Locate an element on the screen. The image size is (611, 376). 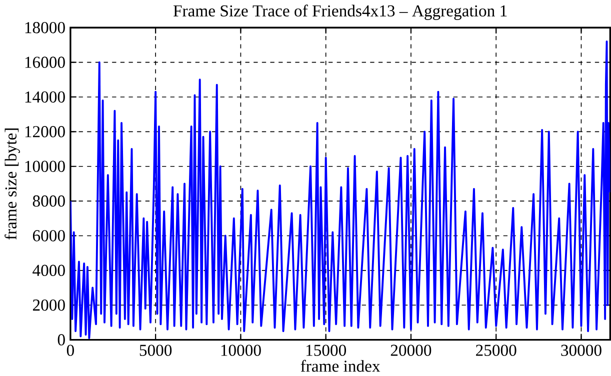
y-tick-label: 0 is located at coordinates (61, 340).